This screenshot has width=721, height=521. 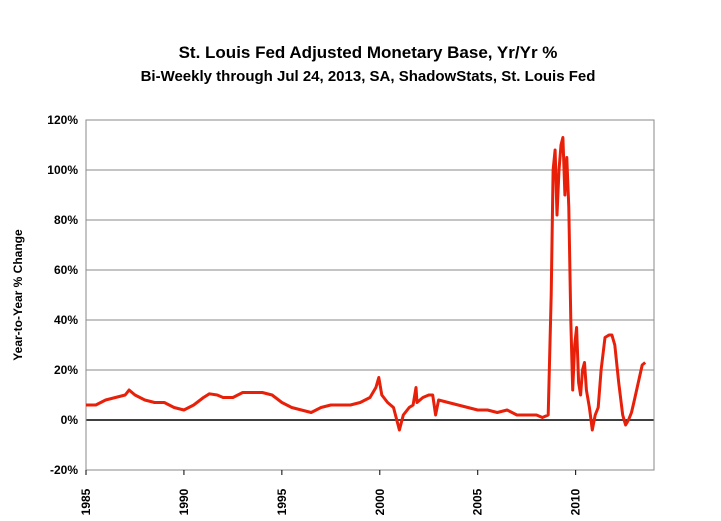 What do you see at coordinates (576, 501) in the screenshot?
I see `x-tick-label: 2010` at bounding box center [576, 501].